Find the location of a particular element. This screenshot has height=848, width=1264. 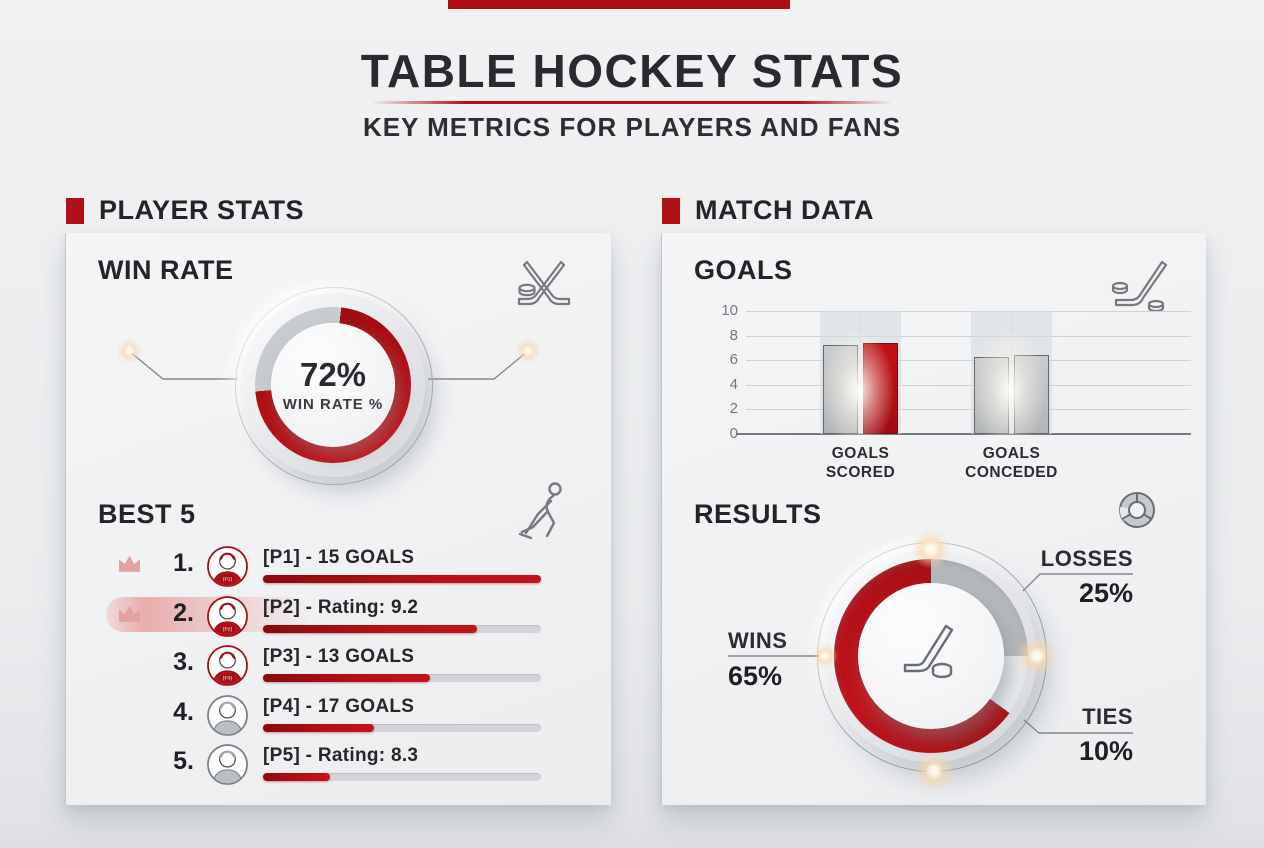

player-rank: 2. is located at coordinates (183, 612).